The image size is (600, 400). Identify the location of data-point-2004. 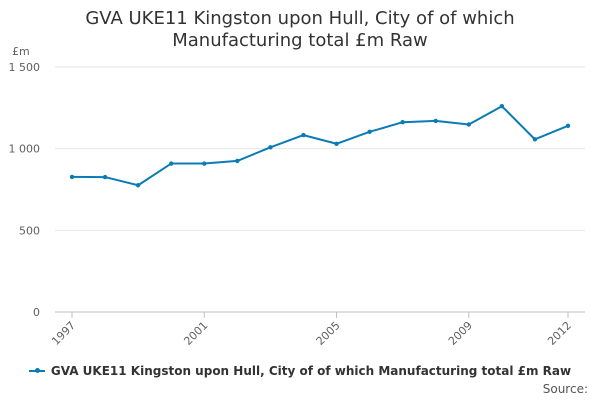
(303, 135).